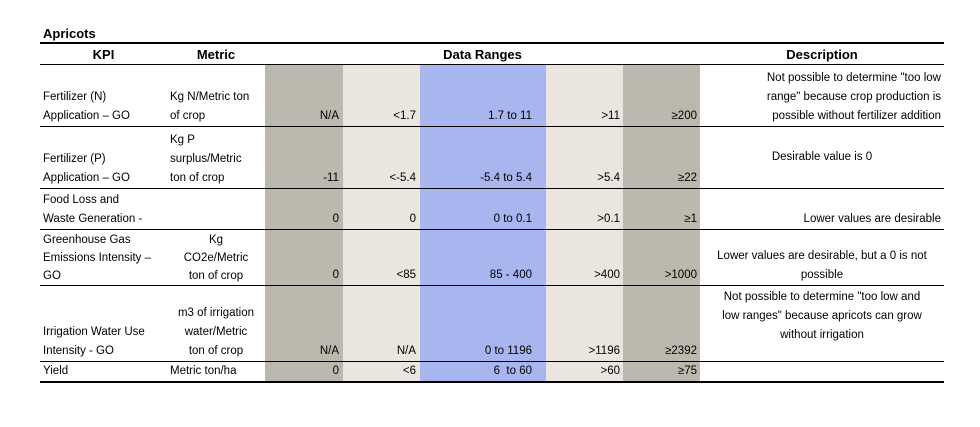 The width and height of the screenshot is (980, 427). I want to click on range-cell-5: ≥75, so click(661, 372).